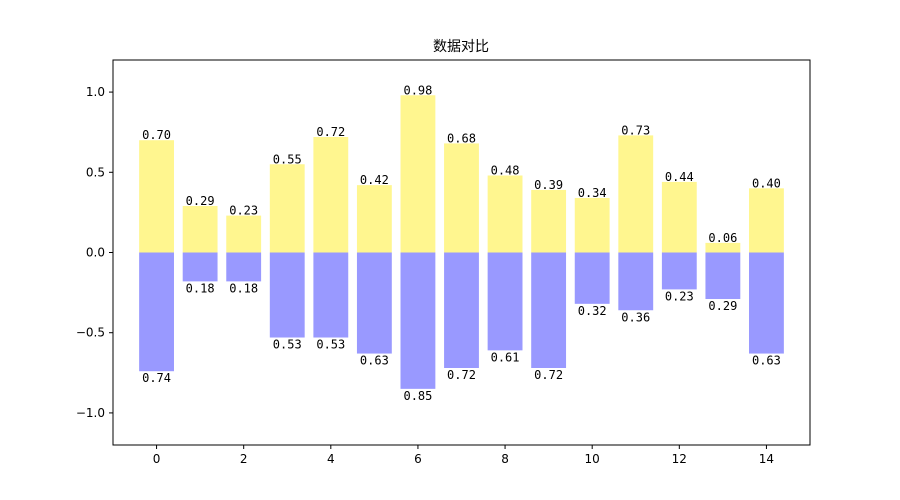 Image resolution: width=900 pixels, height=500 pixels. Describe the element at coordinates (330, 132) in the screenshot. I see `data-label-series1-4: 0.72` at that location.